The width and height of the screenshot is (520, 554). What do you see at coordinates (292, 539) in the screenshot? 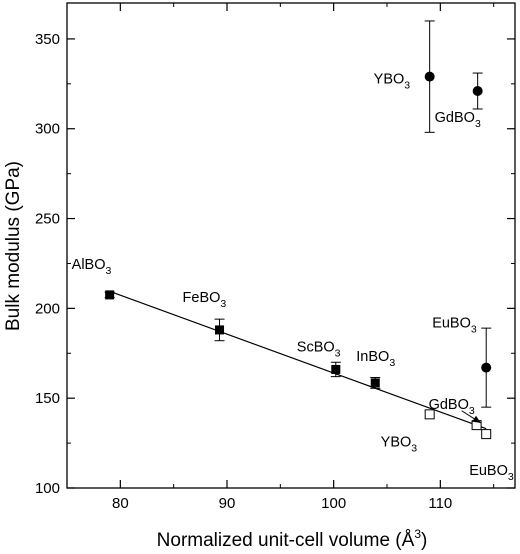
I see `x-axis-title: Normalized unit-cell volume (Å3)` at bounding box center [292, 539].